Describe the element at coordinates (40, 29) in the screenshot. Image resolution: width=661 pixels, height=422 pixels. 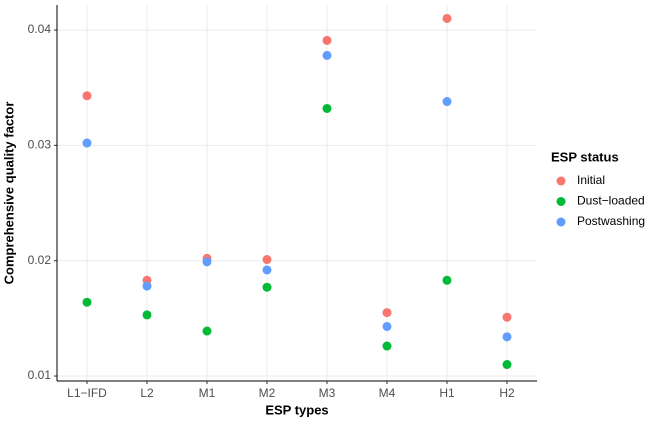
I see `y-tick-label: 0.04` at that location.